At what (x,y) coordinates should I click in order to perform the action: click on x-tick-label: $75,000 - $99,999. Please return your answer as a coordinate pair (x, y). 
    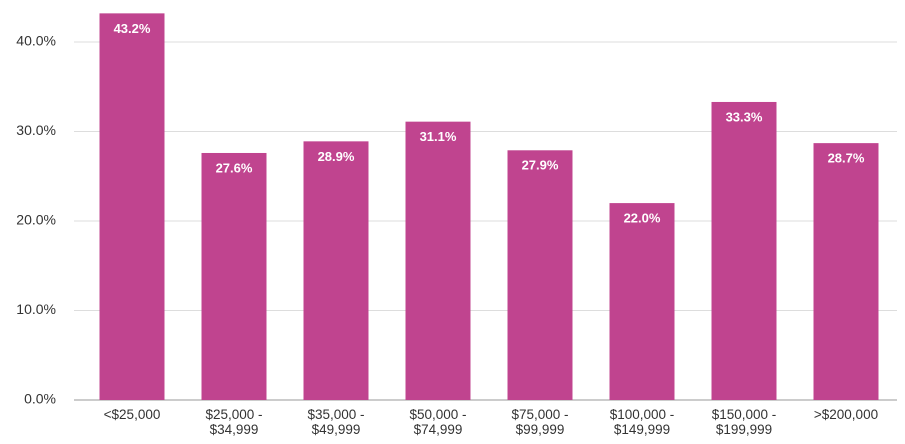
    Looking at the image, I should click on (540, 422).